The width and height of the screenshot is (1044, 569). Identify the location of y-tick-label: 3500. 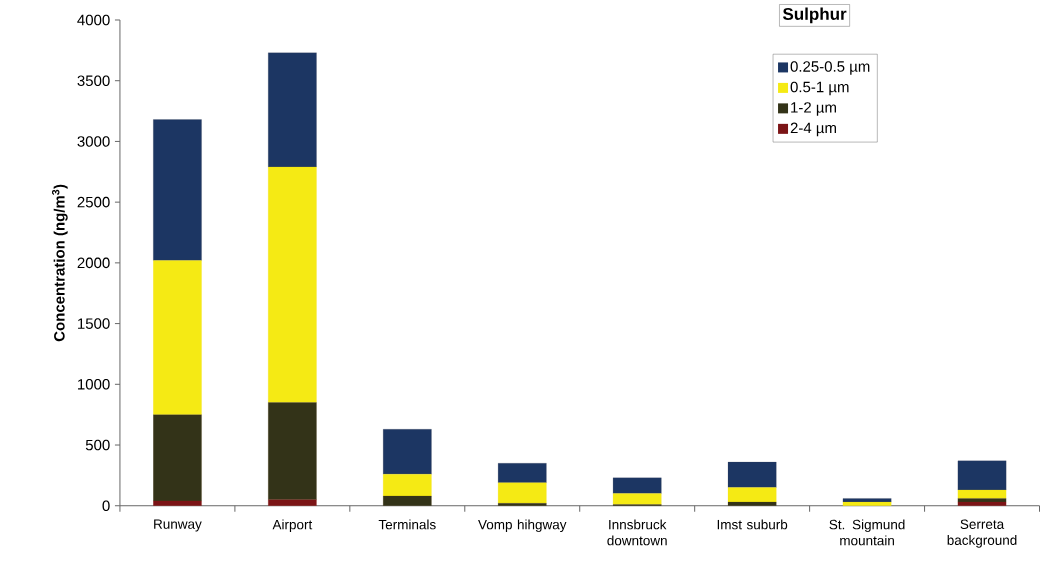
(93, 81).